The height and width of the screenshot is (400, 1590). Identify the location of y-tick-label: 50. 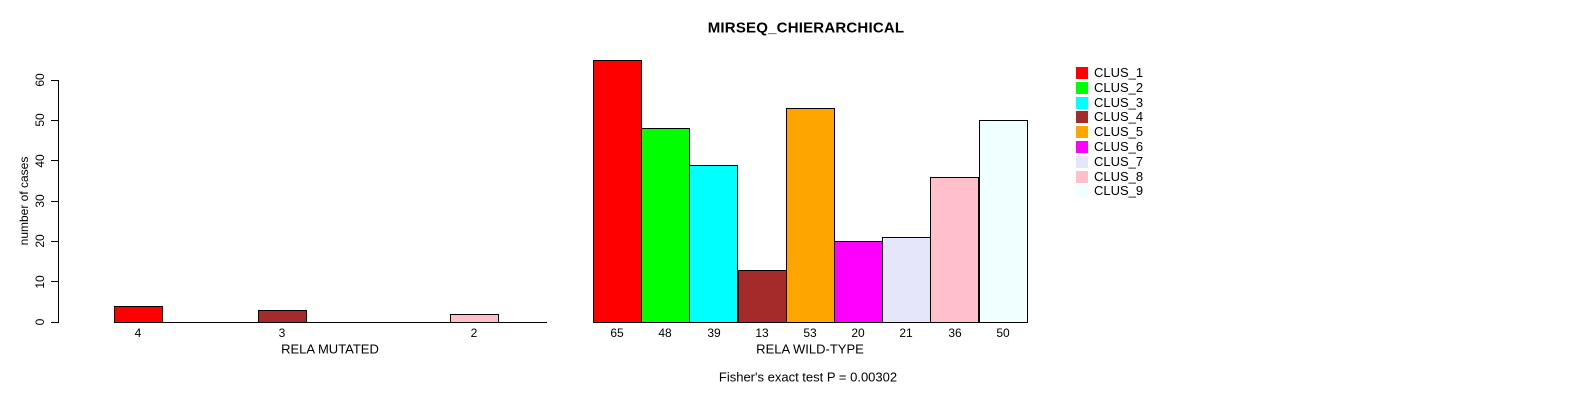
(40, 120).